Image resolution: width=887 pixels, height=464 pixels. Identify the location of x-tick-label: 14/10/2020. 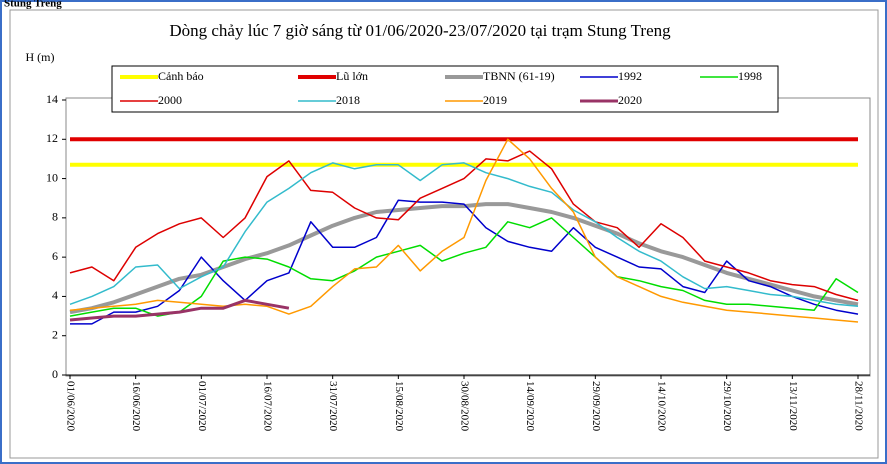
(661, 406).